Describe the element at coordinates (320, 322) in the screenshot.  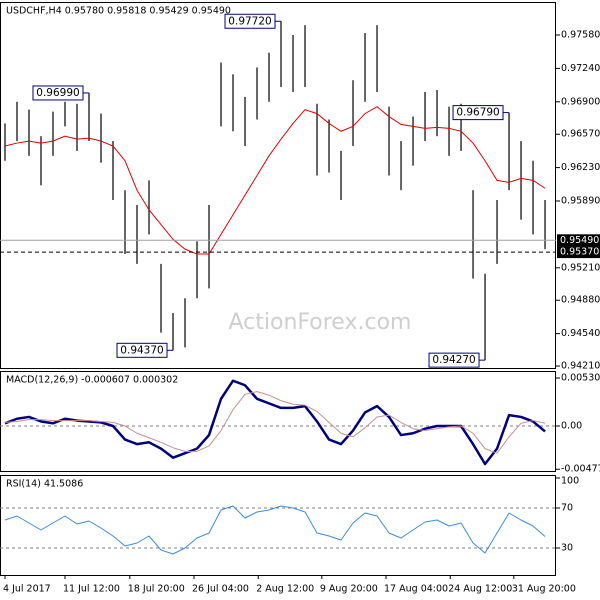
I see `watermark: ActionForex.com` at that location.